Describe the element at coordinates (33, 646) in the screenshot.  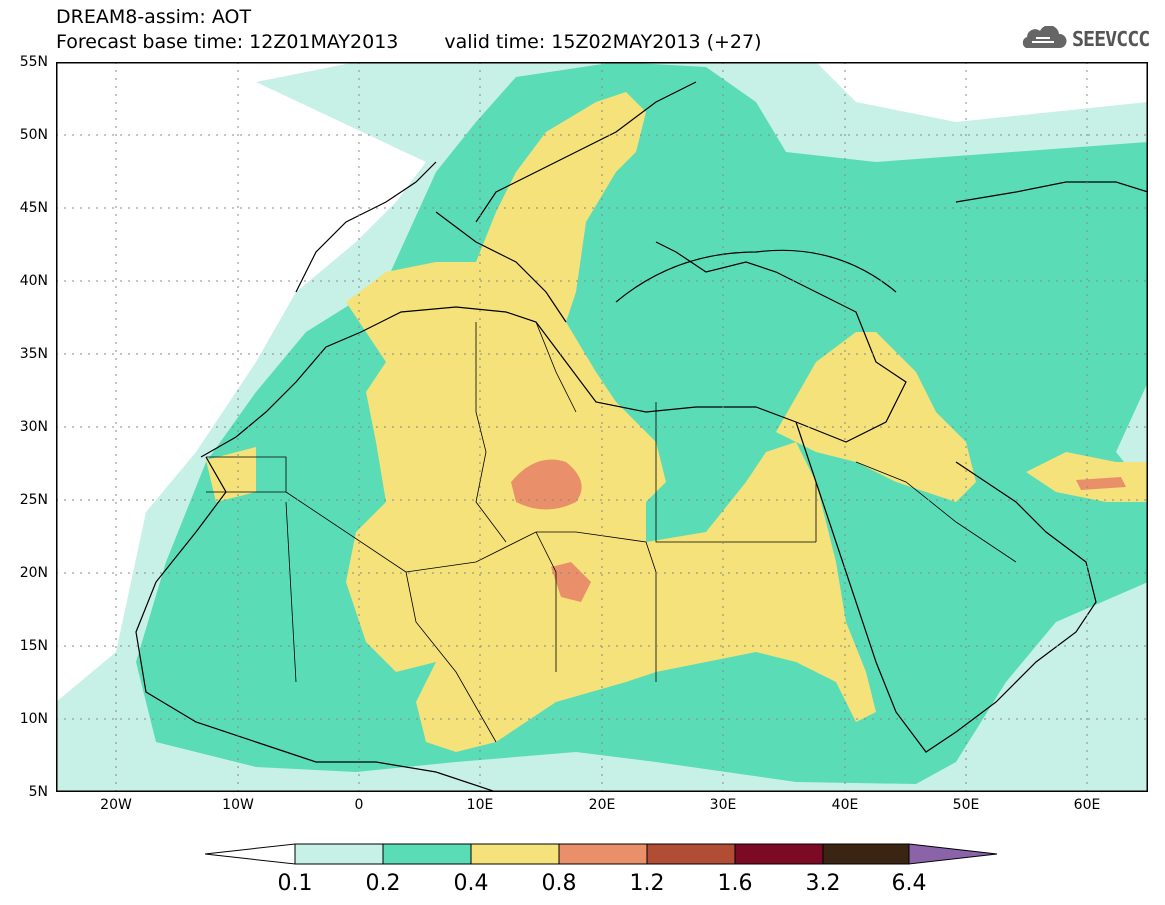
I see `lat-label: 15N` at that location.